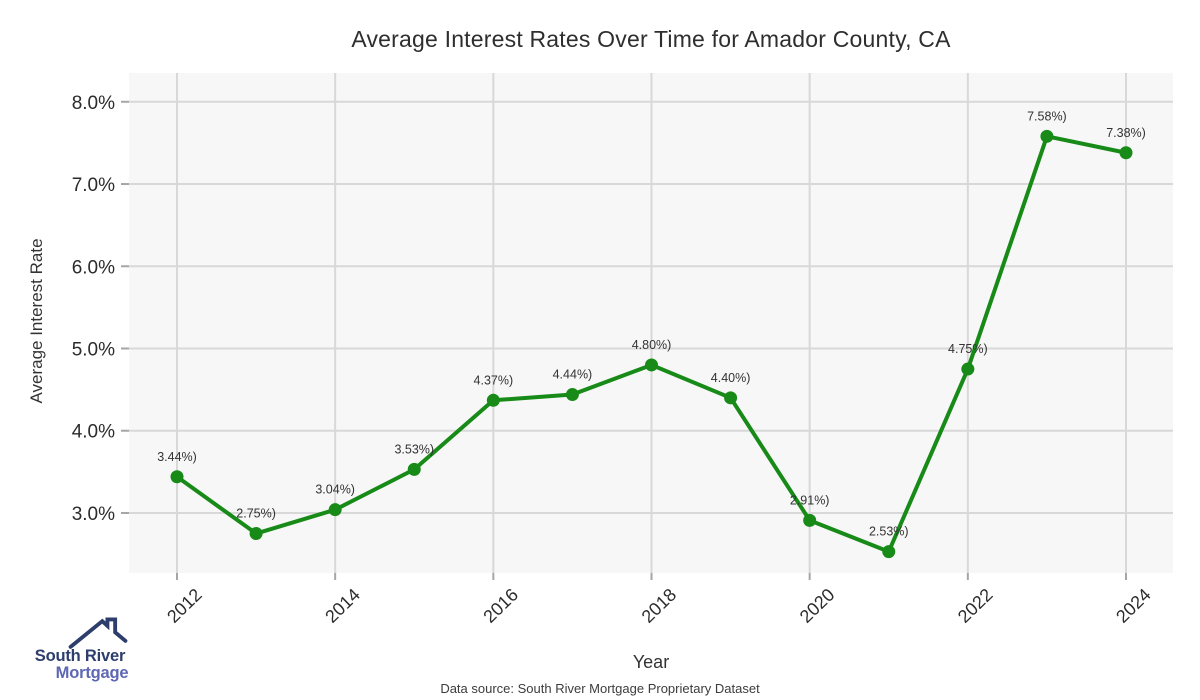 This screenshot has width=1200, height=700. Describe the element at coordinates (36, 321) in the screenshot. I see `y-axis-title: Average Interest Rate` at that location.